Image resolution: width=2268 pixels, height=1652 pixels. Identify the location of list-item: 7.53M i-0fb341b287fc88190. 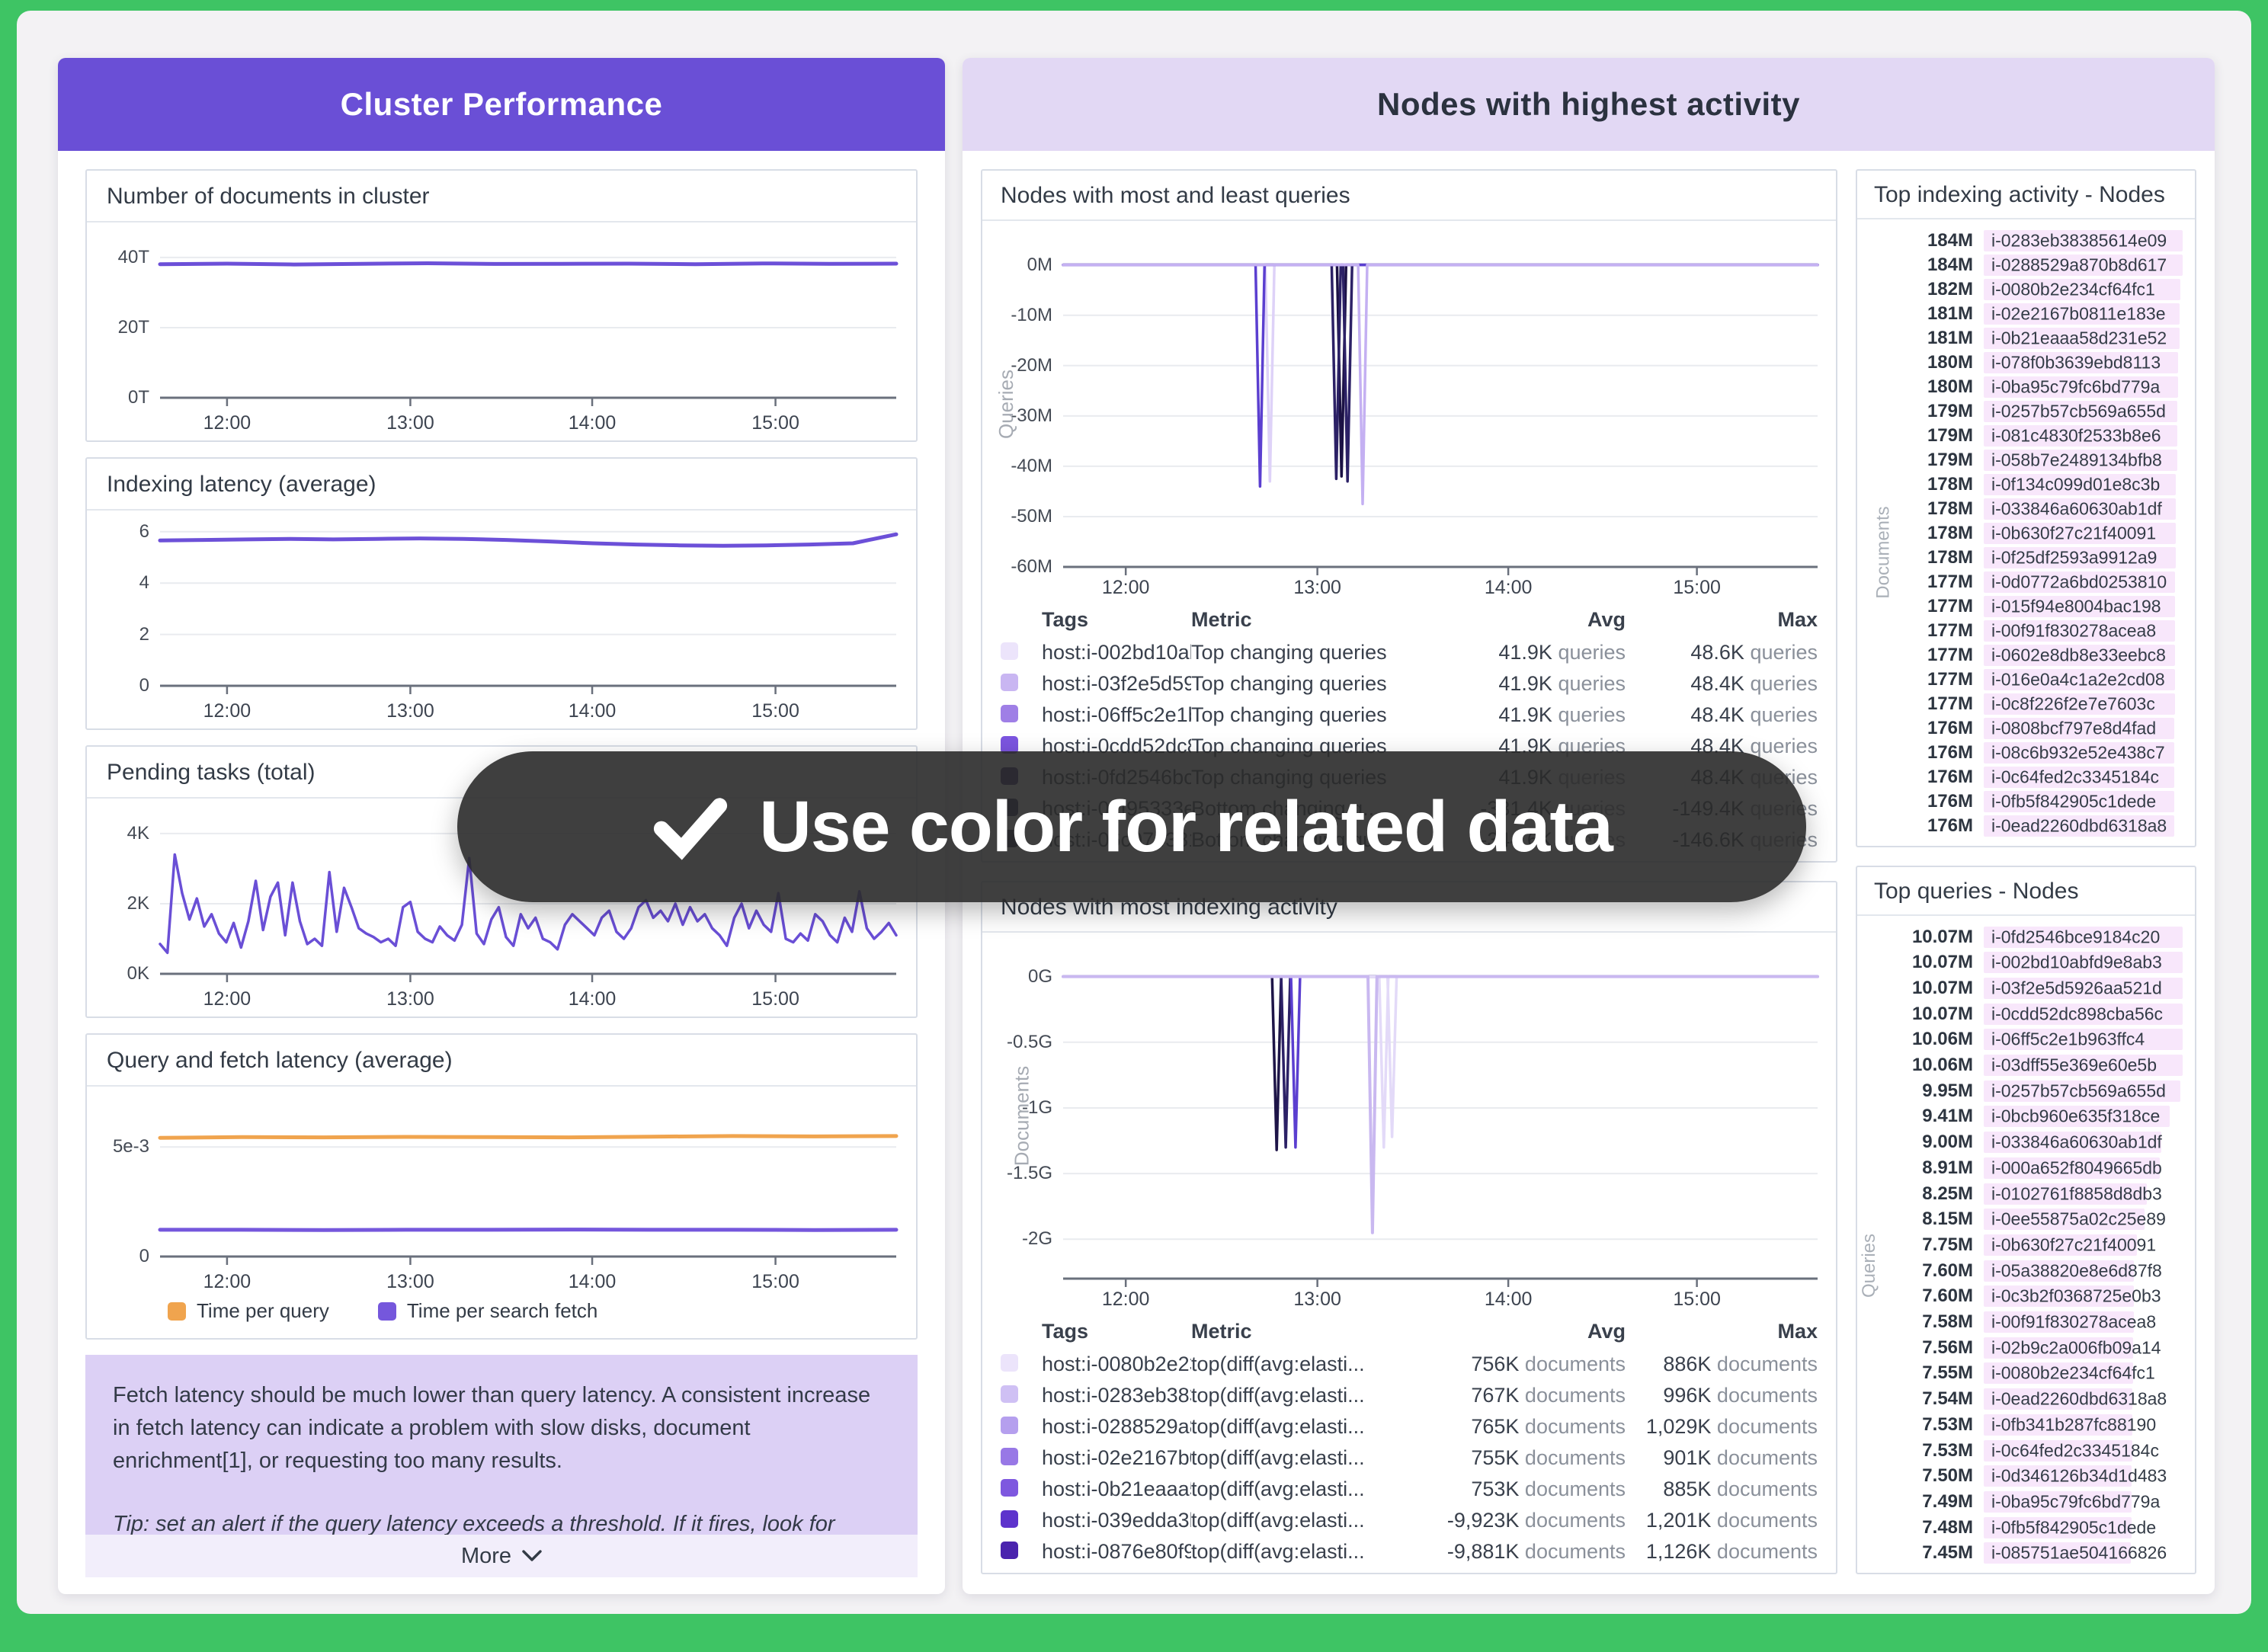
(2042, 1424).